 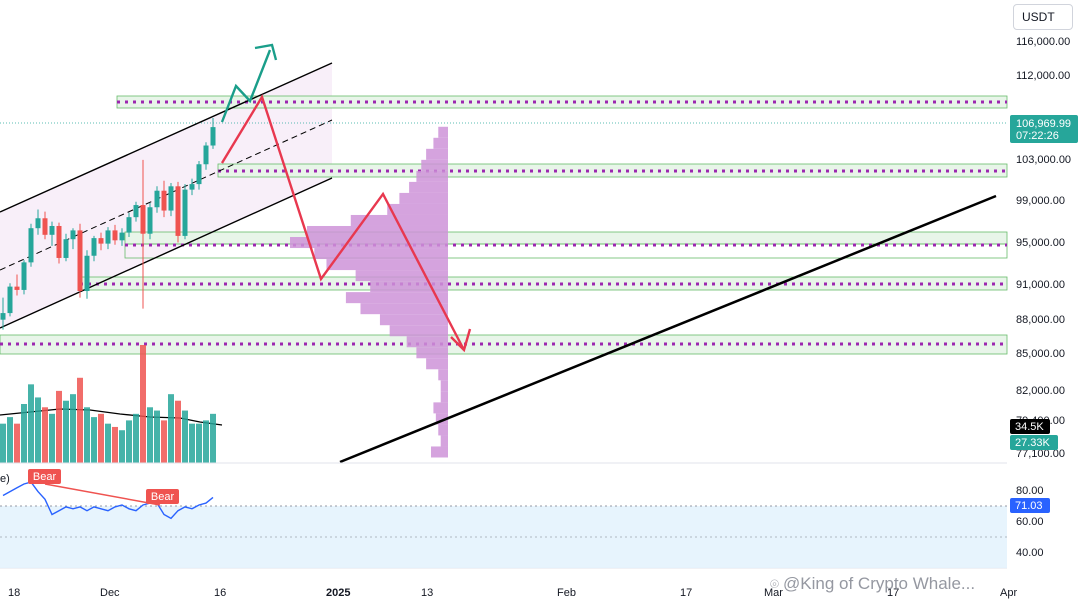 What do you see at coordinates (1040, 285) in the screenshot?
I see `price-tick-label: 91,000.00` at bounding box center [1040, 285].